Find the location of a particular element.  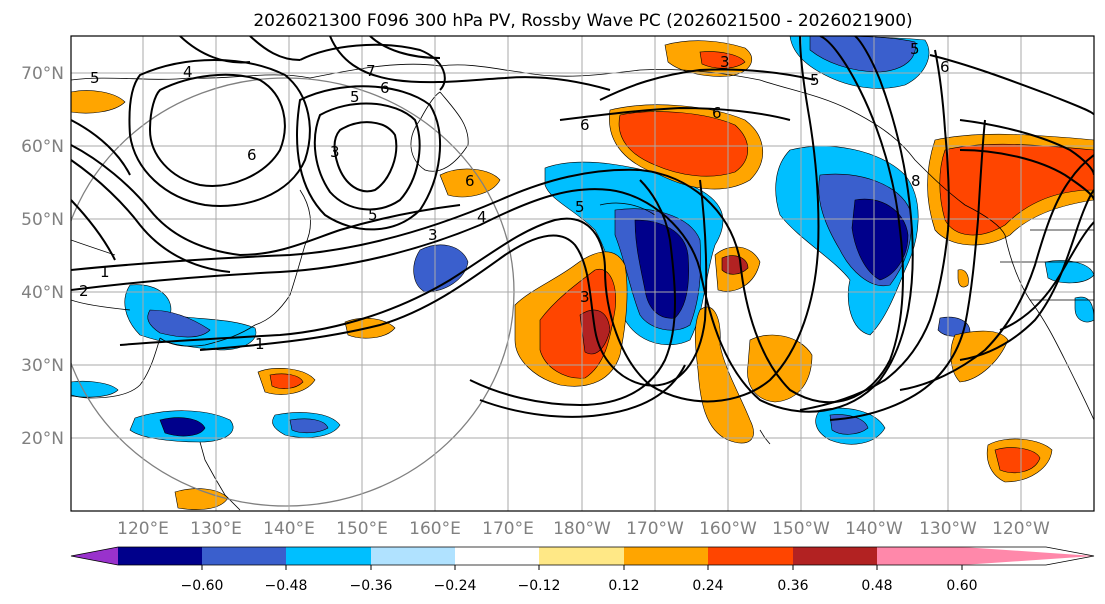

lat-label: 70°N is located at coordinates (42, 74).